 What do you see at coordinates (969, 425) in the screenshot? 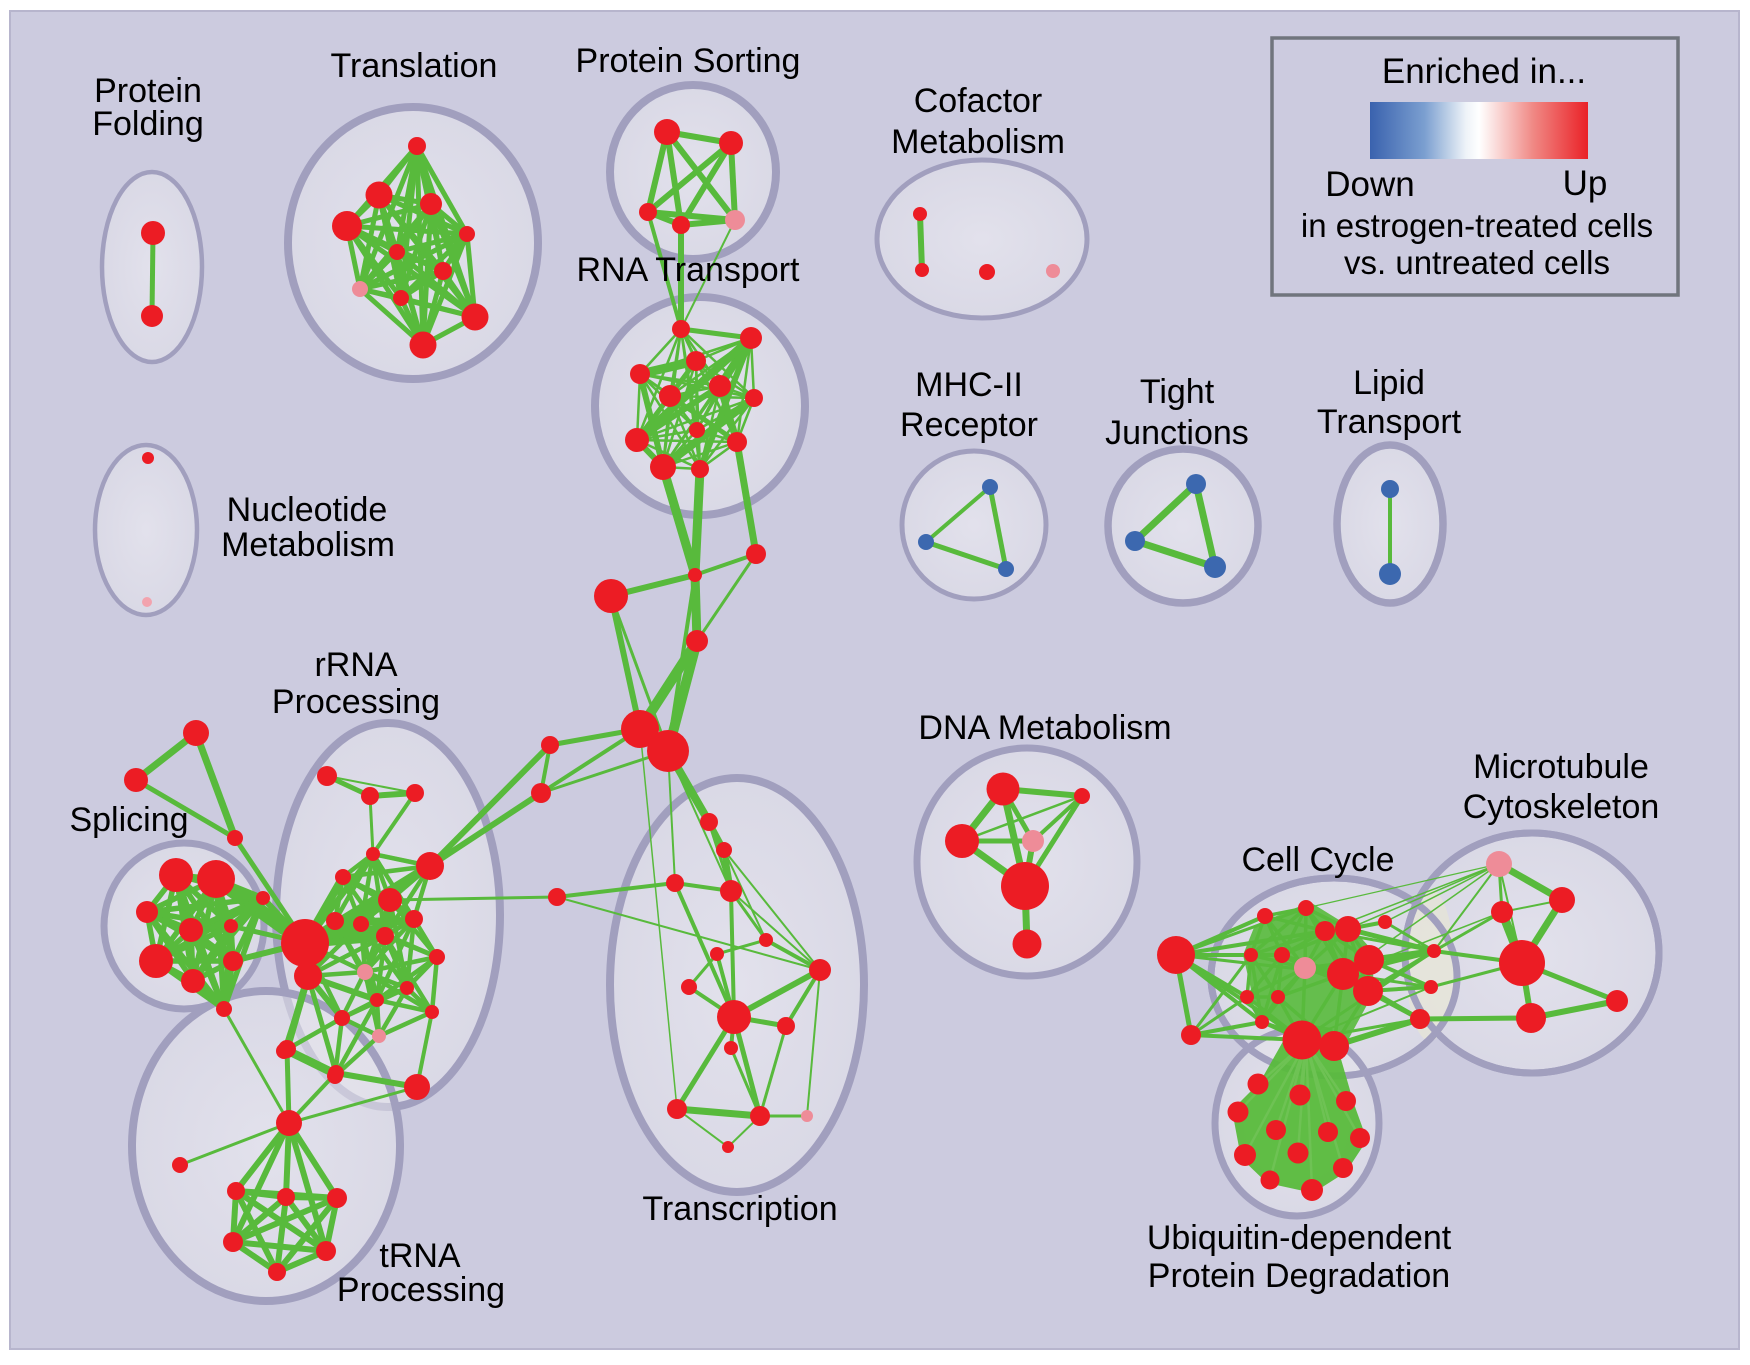
I see `svg-text: Receptor` at bounding box center [969, 425].